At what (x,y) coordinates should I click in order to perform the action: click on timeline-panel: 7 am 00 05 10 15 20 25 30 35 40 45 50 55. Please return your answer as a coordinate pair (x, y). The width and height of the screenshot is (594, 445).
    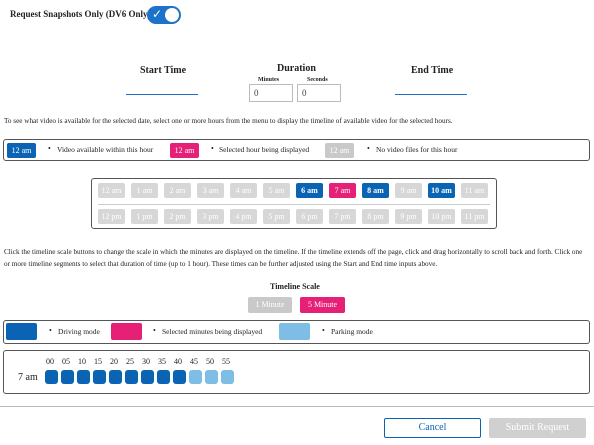
    Looking at the image, I should click on (296, 372).